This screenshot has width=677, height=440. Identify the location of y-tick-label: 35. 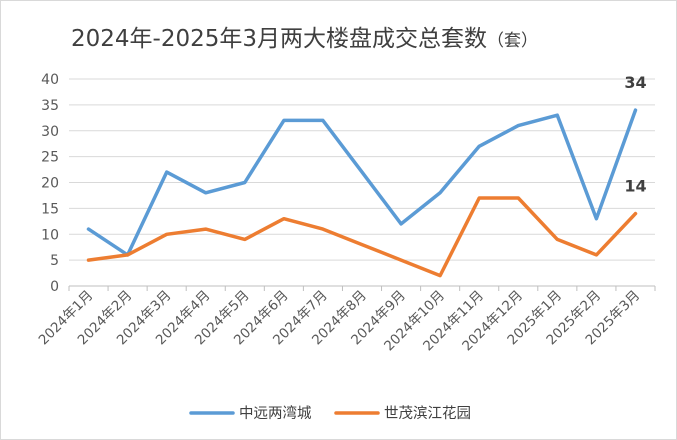
(50, 106).